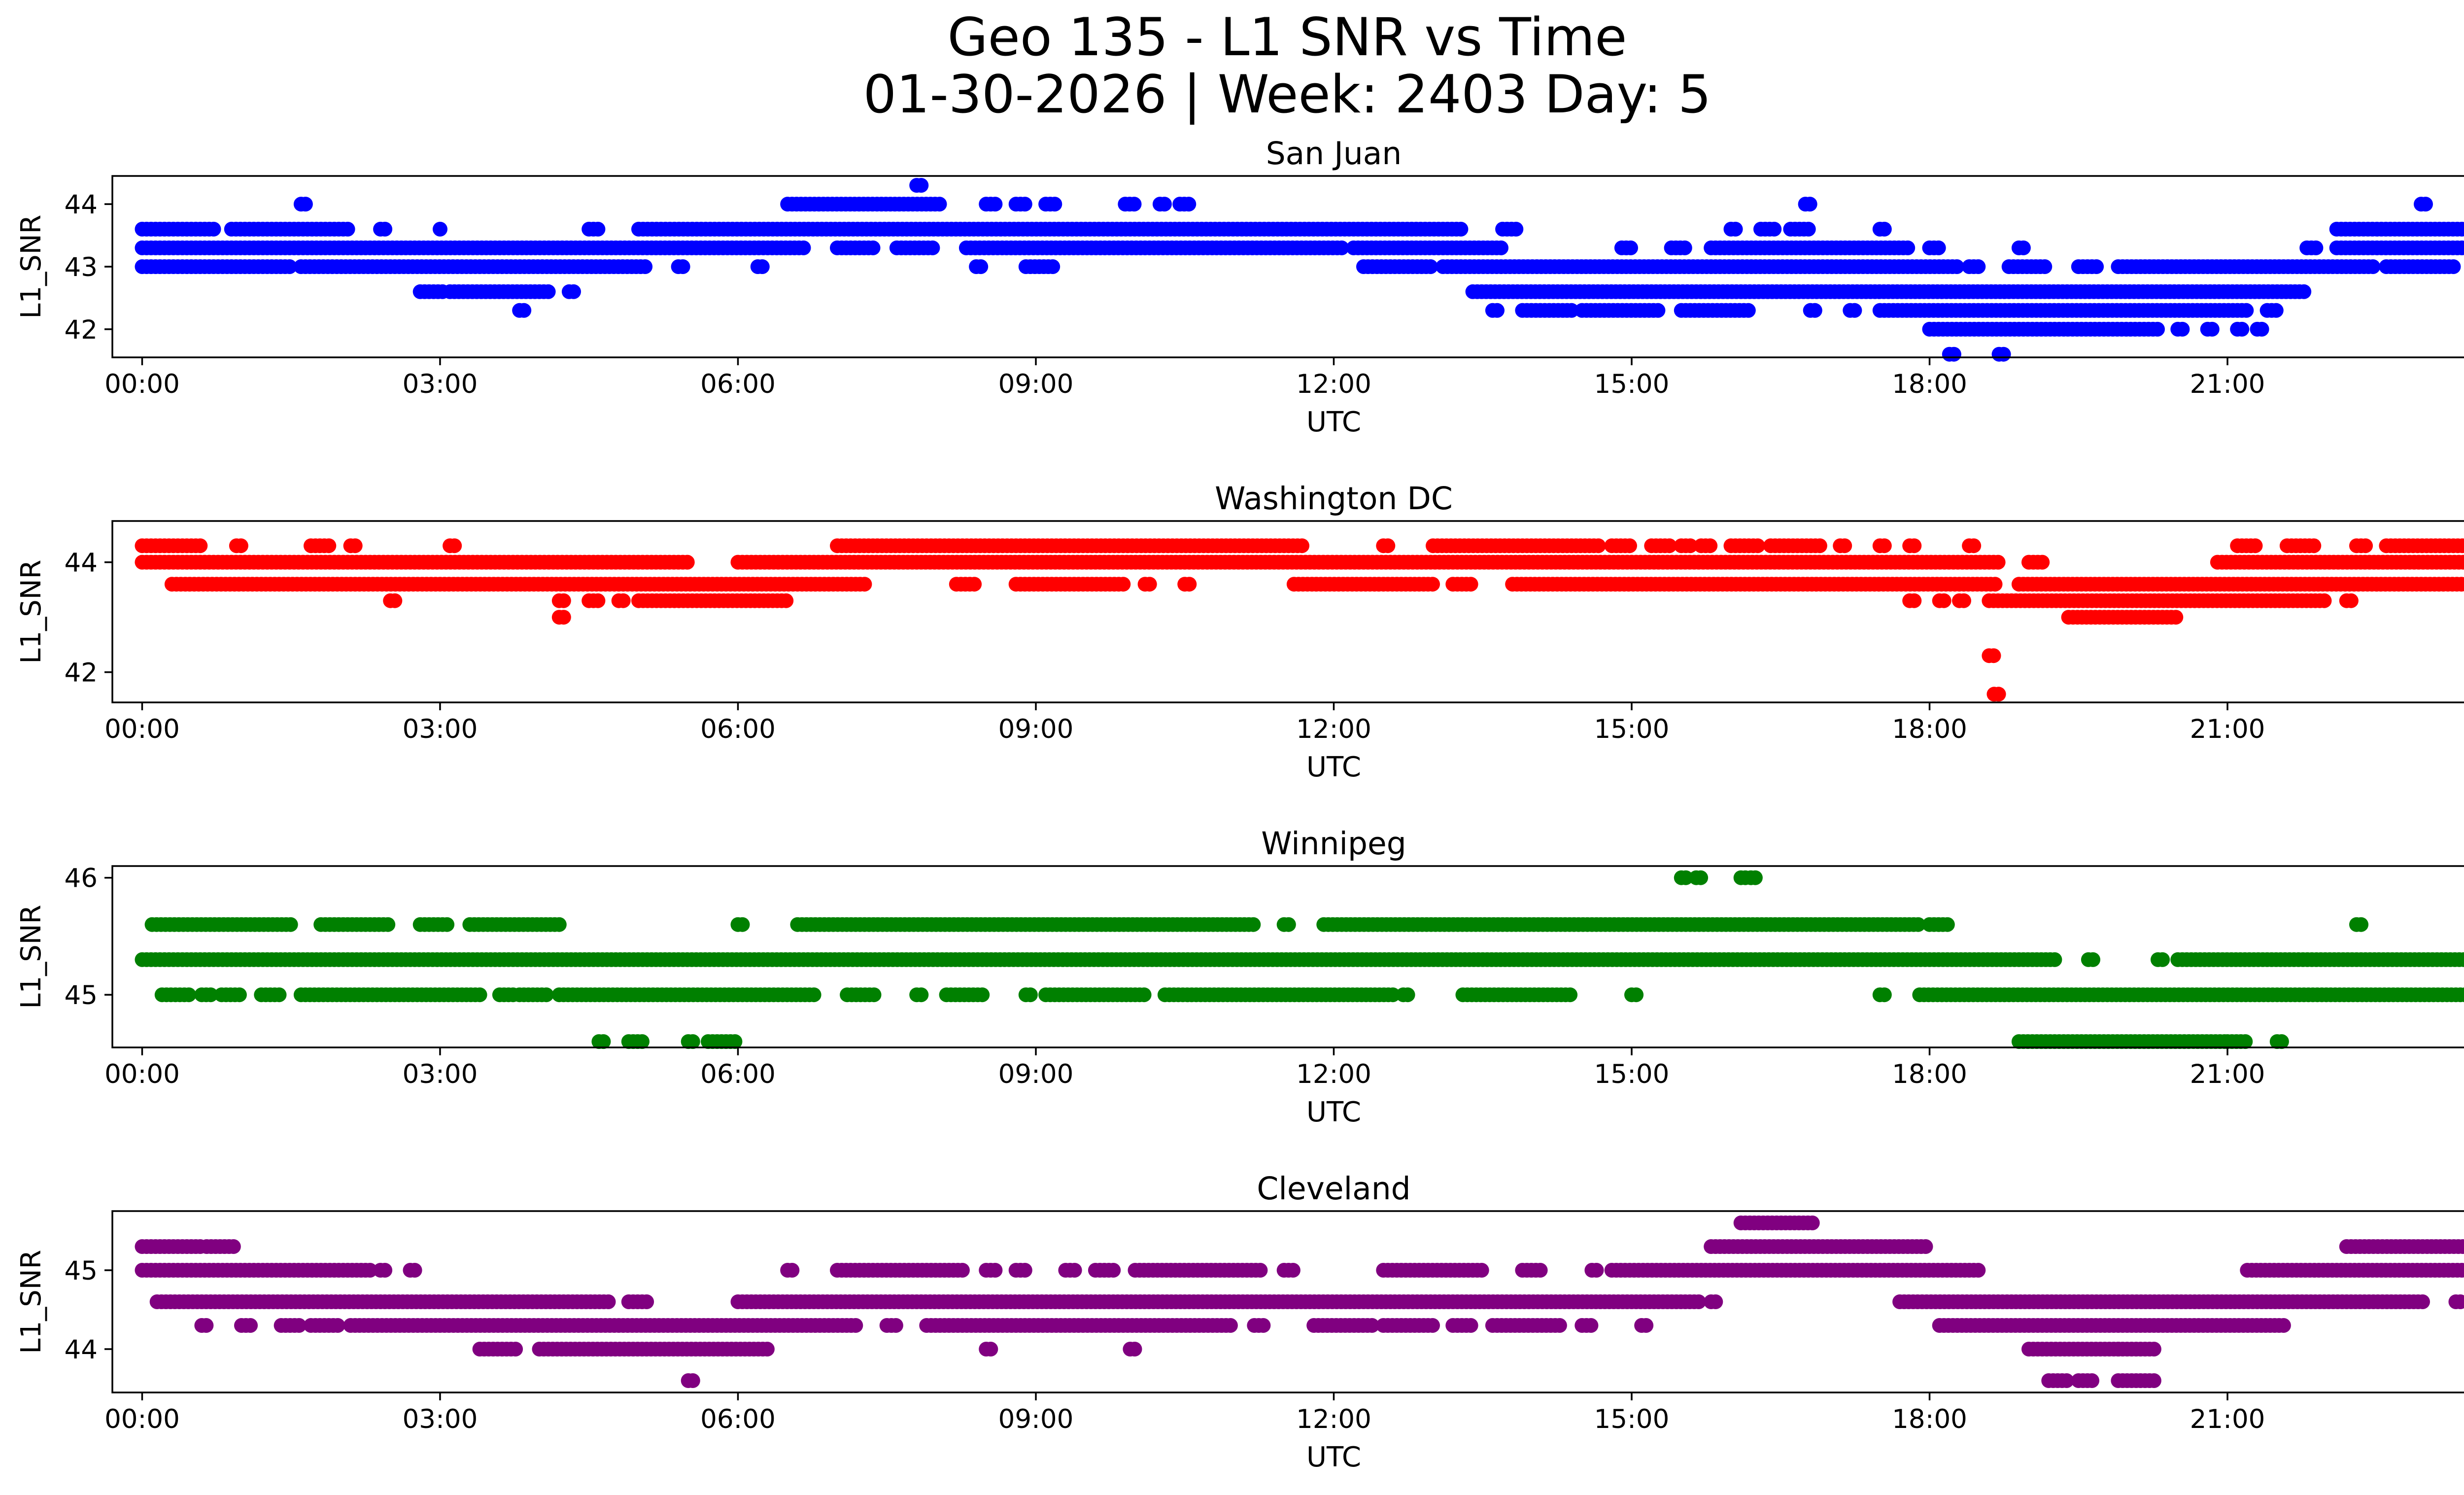 This screenshot has height=1495, width=2464. What do you see at coordinates (81, 995) in the screenshot?
I see `y-tick-label: 45` at bounding box center [81, 995].